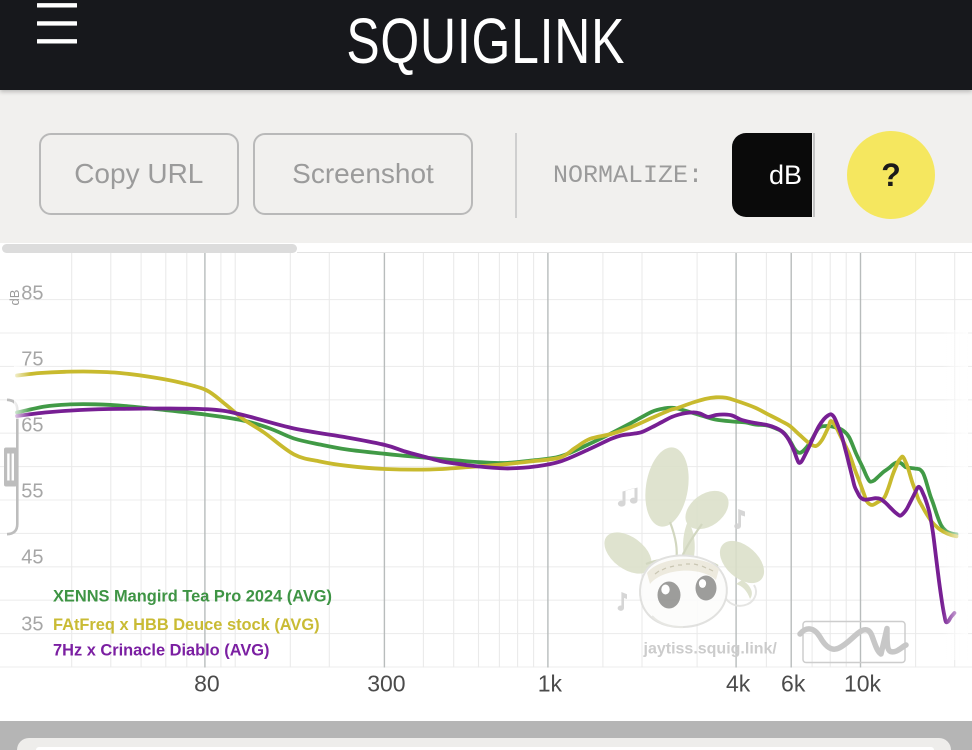  What do you see at coordinates (32, 294) in the screenshot?
I see `svg-text: 85` at bounding box center [32, 294].